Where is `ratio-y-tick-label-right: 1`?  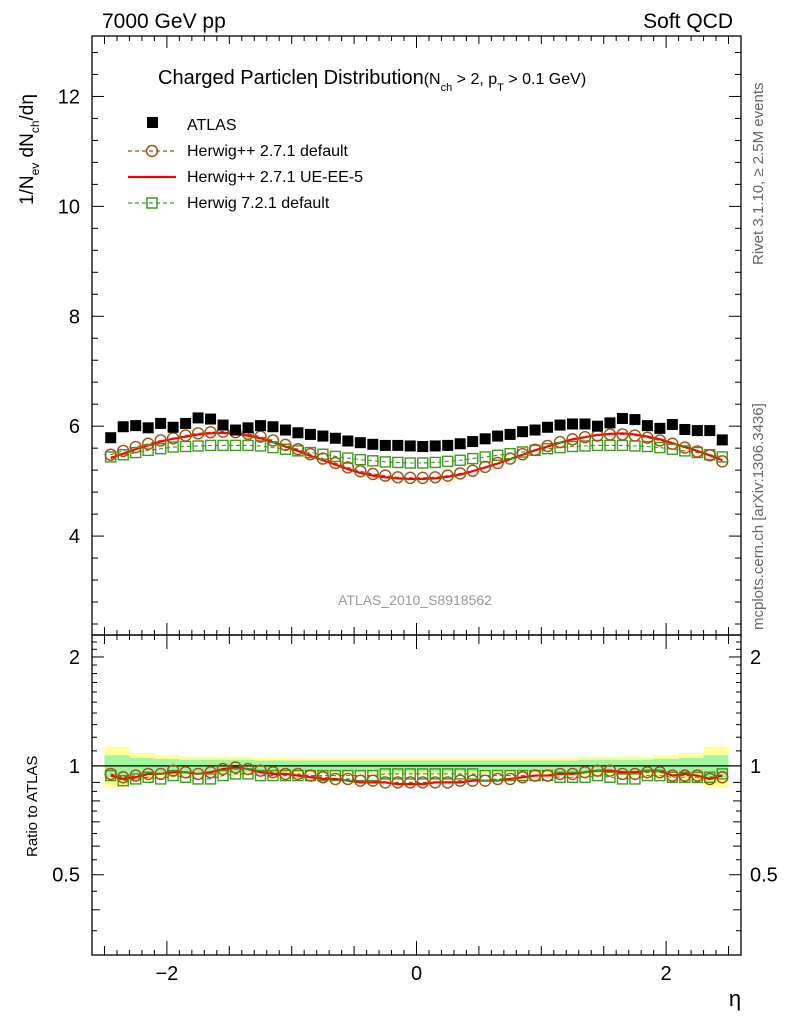
ratio-y-tick-label-right: 1 is located at coordinates (755, 767).